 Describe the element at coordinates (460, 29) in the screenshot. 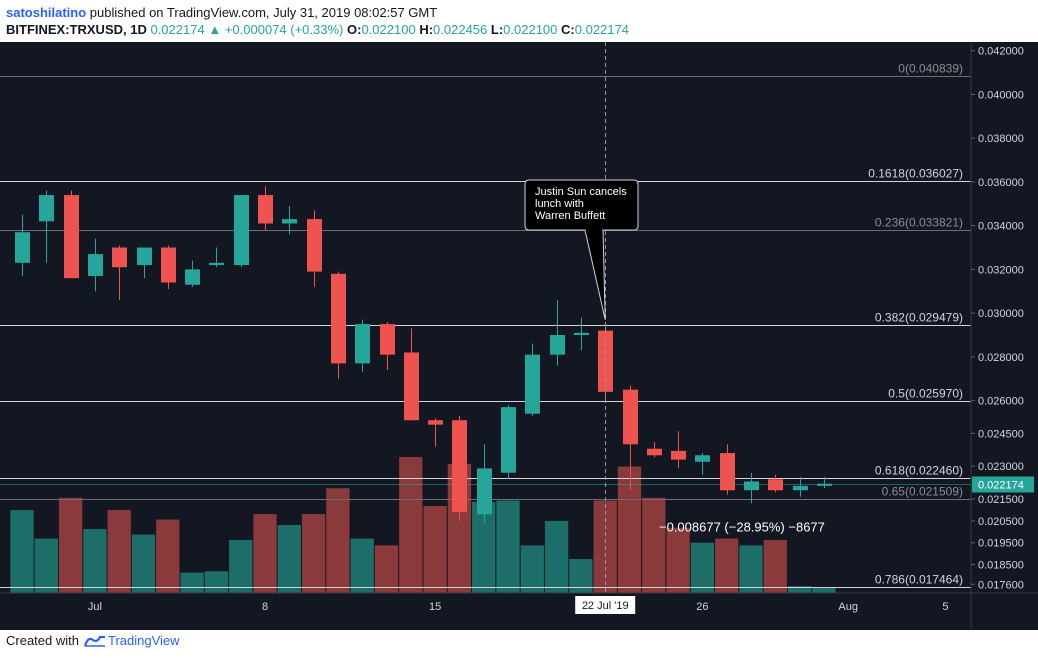

I see `high-value: 0.022456` at that location.